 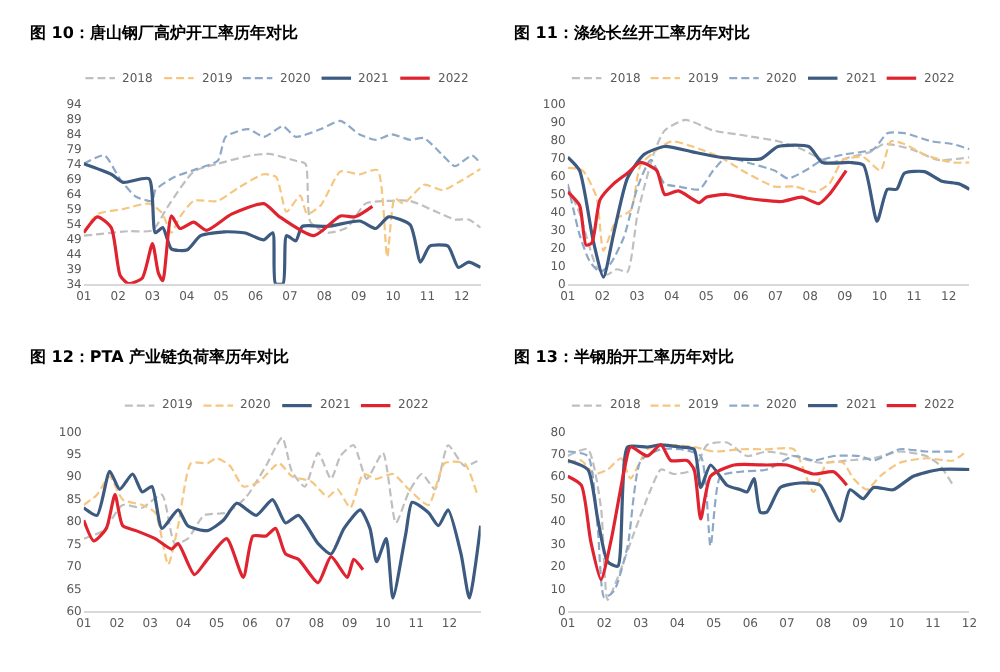 I want to click on chart-title: 图 12：PTA 产业链负荷率历年对比, so click(x=160, y=356).